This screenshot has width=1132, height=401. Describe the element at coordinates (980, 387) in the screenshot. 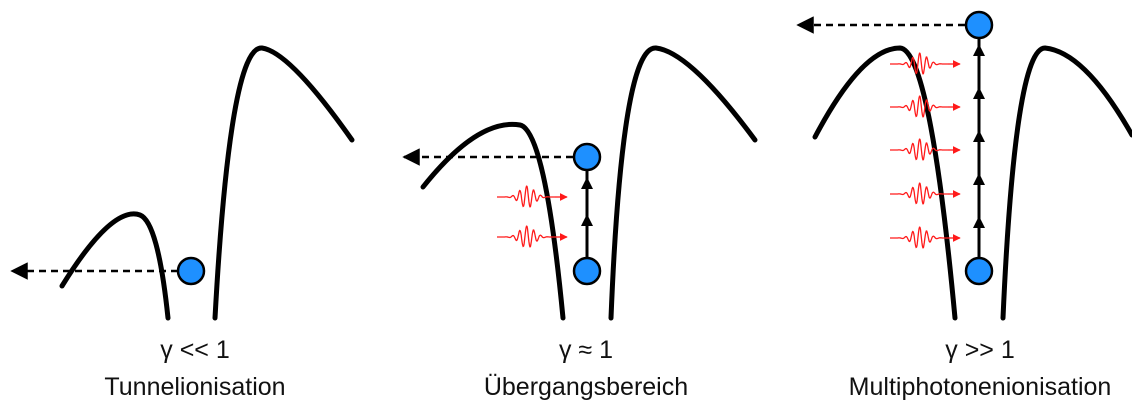

I see `regime-label-multiphoton: Multiphotonenionisation` at that location.